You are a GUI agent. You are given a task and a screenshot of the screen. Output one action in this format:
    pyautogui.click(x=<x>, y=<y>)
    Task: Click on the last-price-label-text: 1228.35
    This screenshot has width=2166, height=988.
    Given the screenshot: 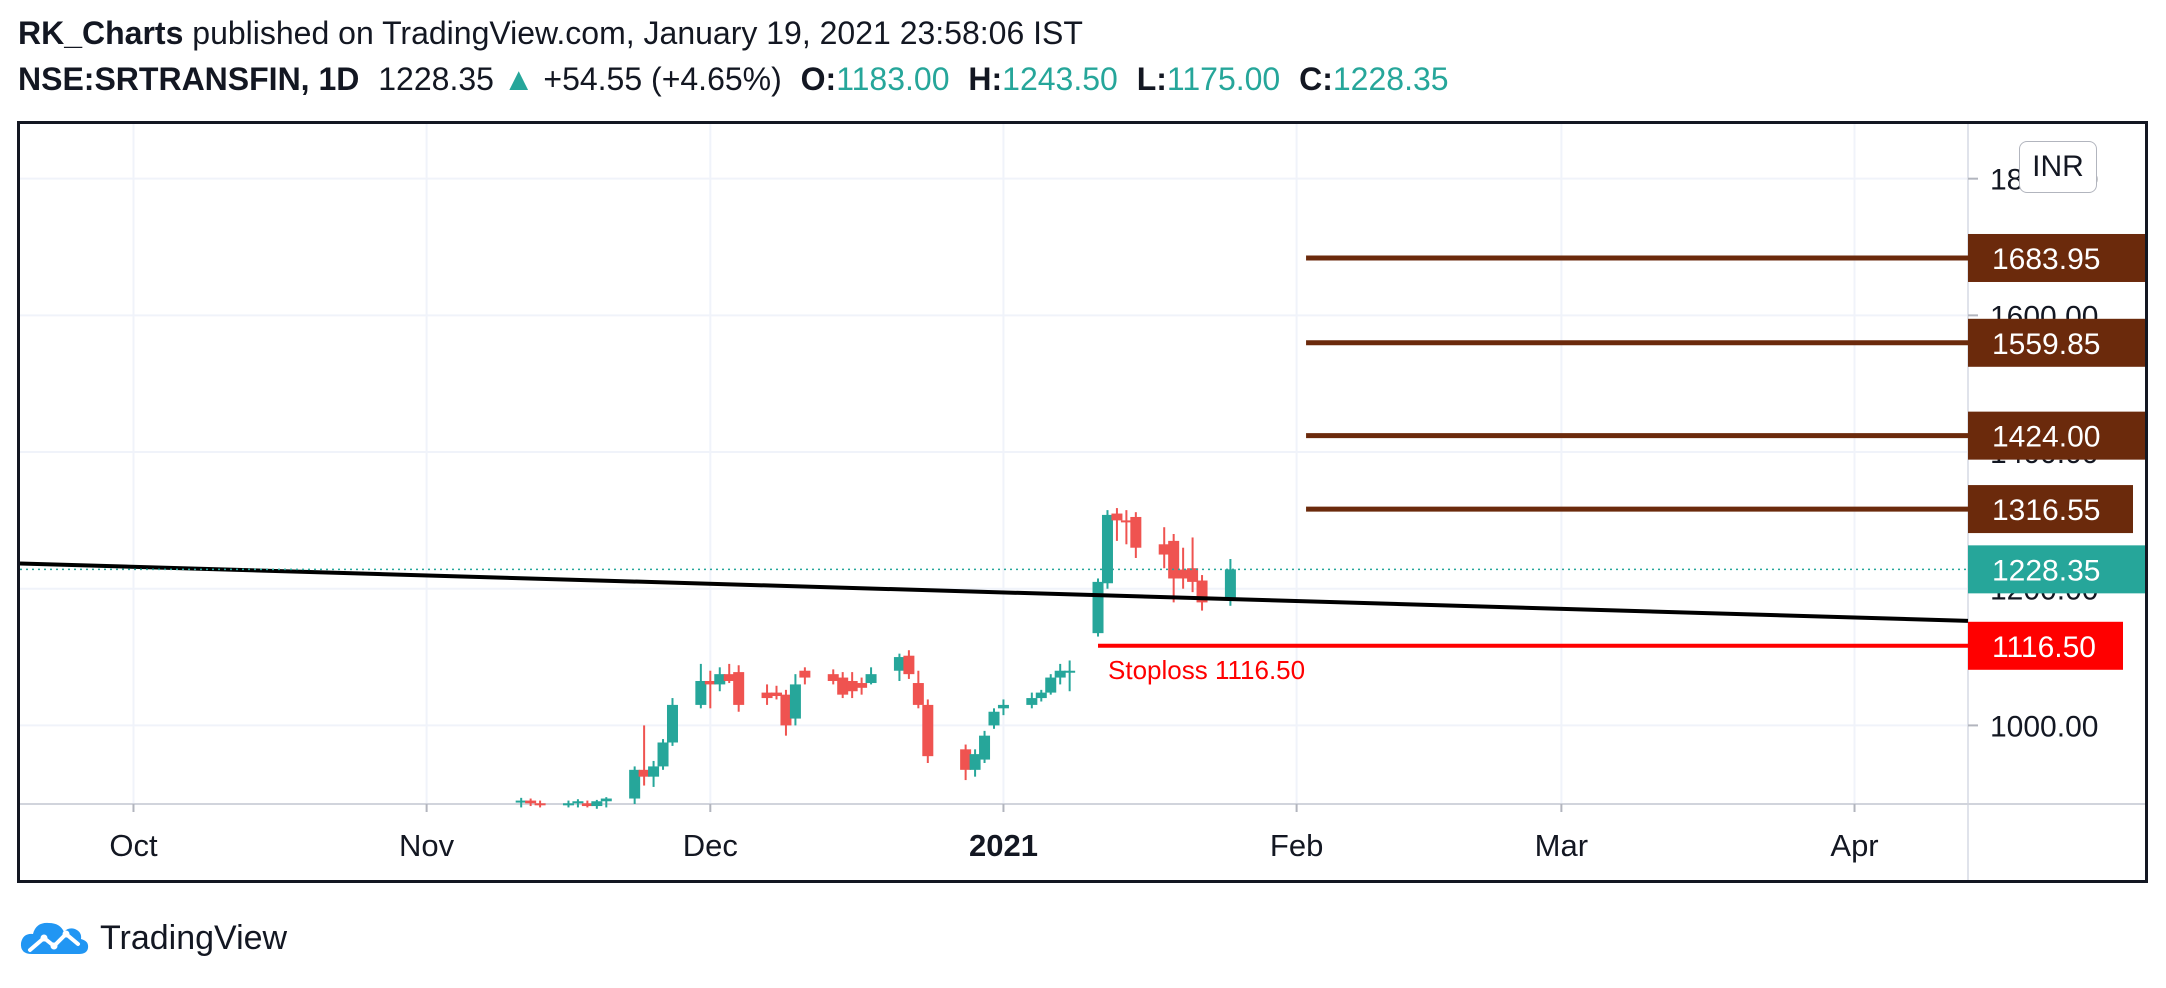 What is the action you would take?
    pyautogui.click(x=2046, y=570)
    